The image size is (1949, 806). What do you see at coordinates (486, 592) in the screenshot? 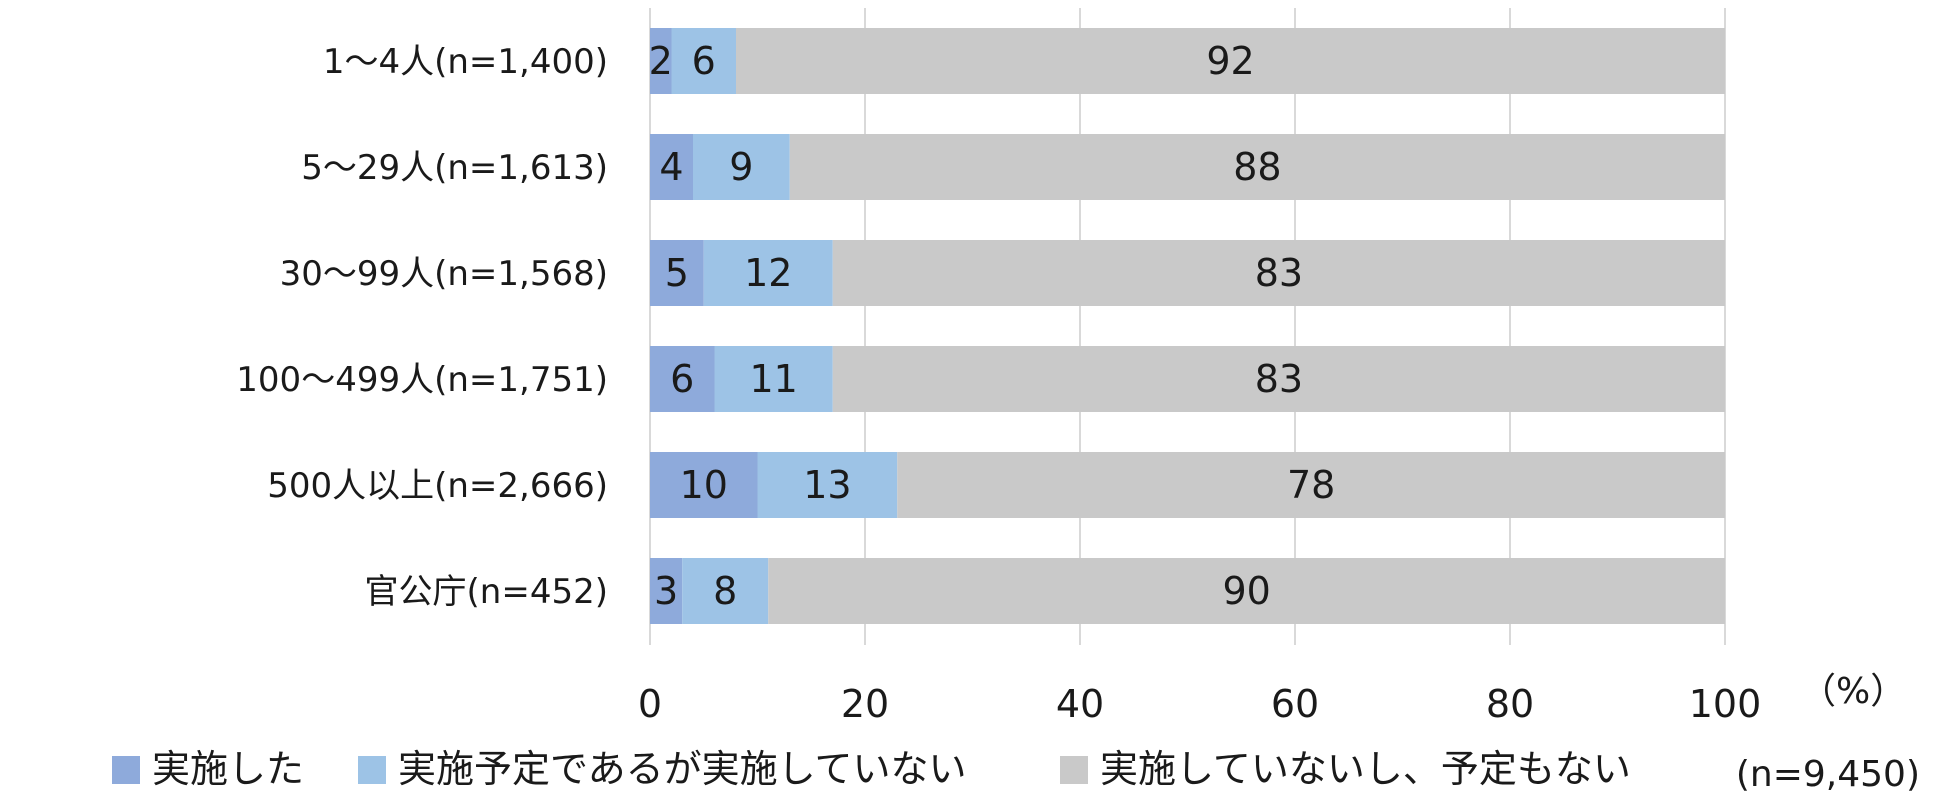
I see `category-label: 官公庁(n=452)` at bounding box center [486, 592].